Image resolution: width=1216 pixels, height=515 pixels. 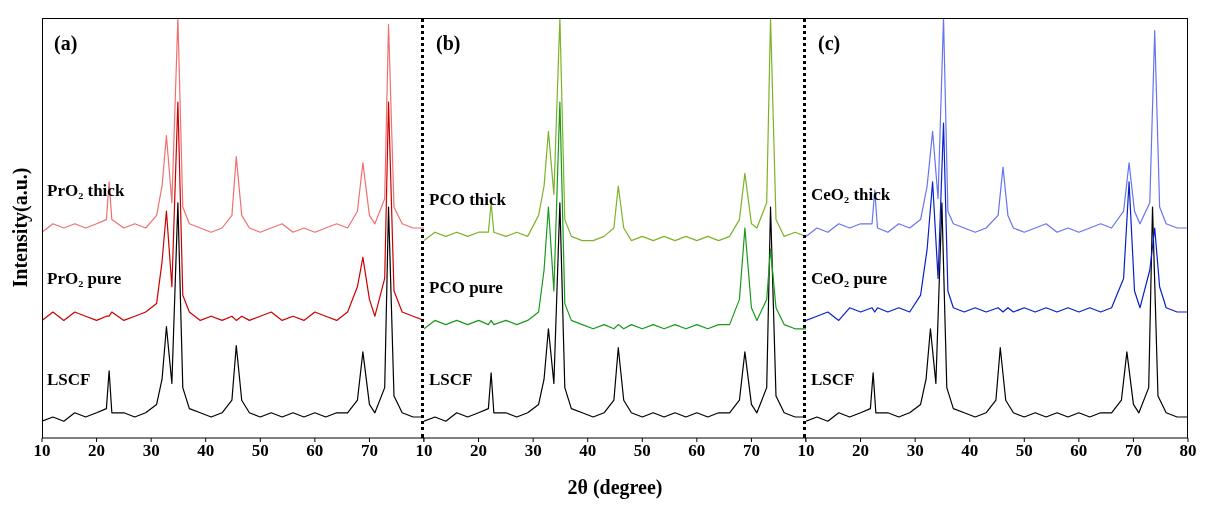 What do you see at coordinates (86, 191) in the screenshot?
I see `series-label: PrO₂ thick` at bounding box center [86, 191].